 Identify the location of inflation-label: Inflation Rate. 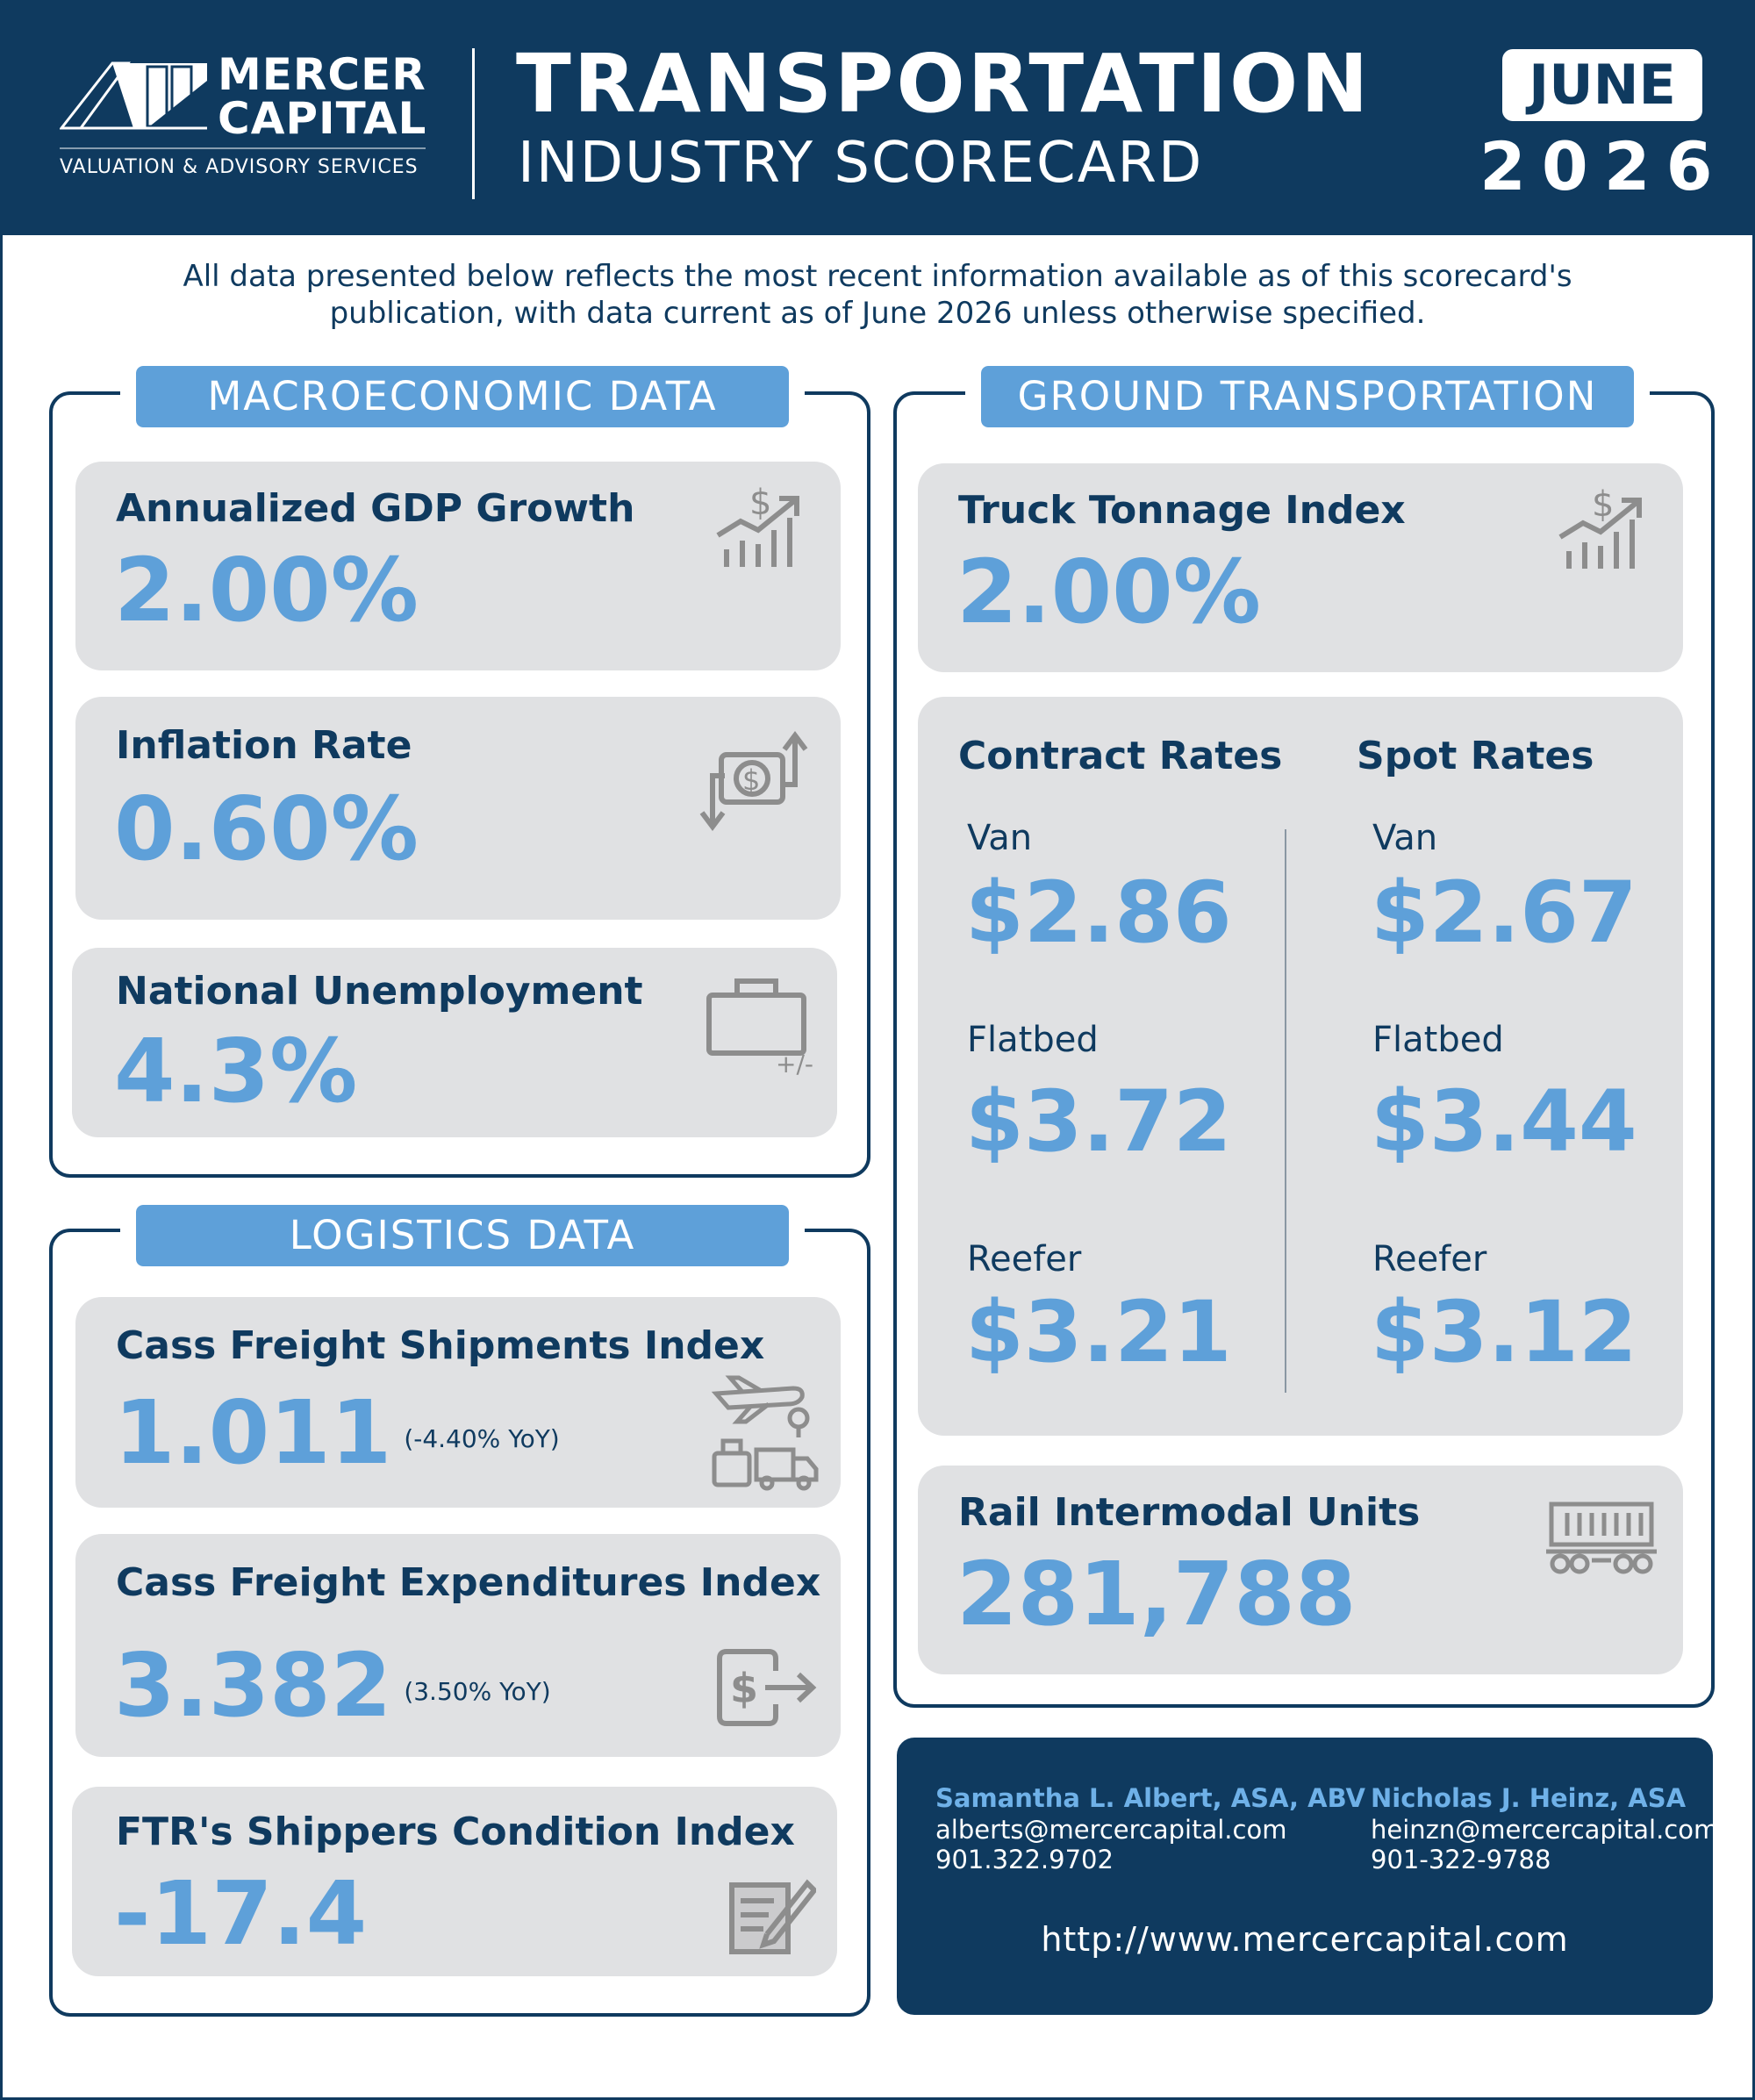
(264, 746).